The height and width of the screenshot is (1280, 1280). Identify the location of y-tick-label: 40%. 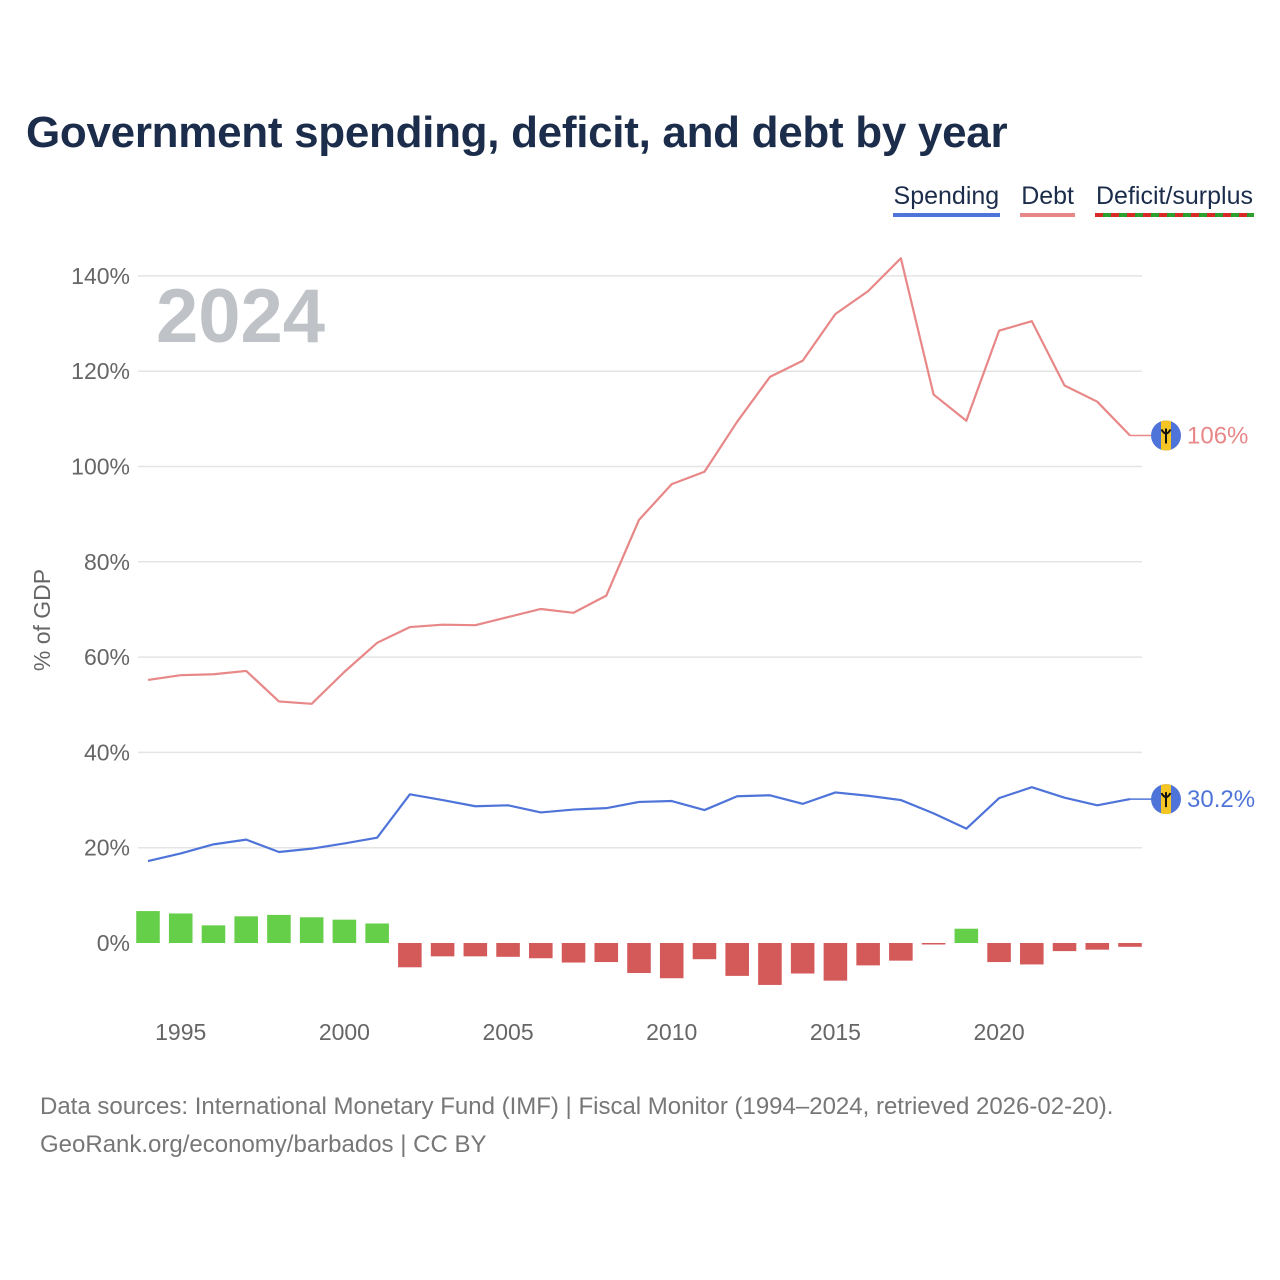
(107, 752).